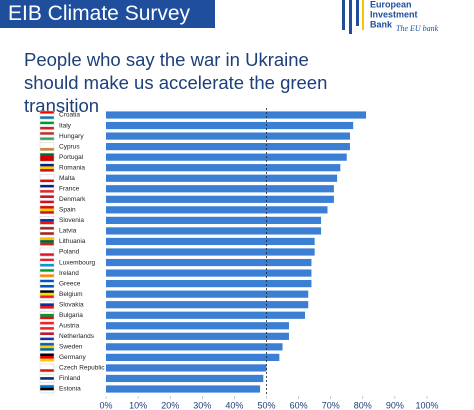  I want to click on category-label: Ireland, so click(69, 273).